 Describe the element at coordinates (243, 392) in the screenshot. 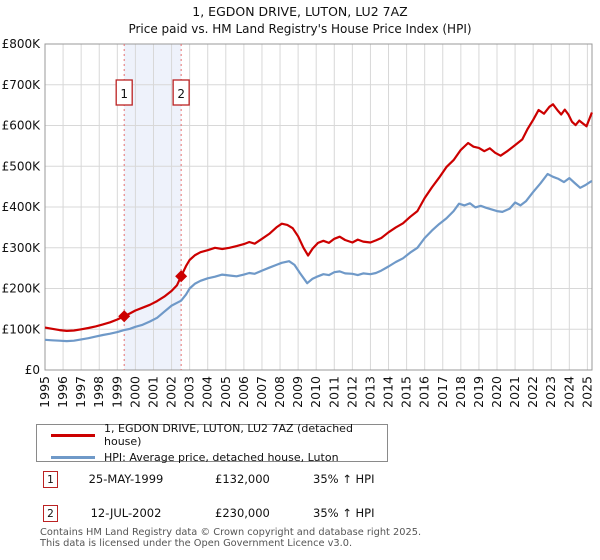

I see `svg-text: 2006` at that location.